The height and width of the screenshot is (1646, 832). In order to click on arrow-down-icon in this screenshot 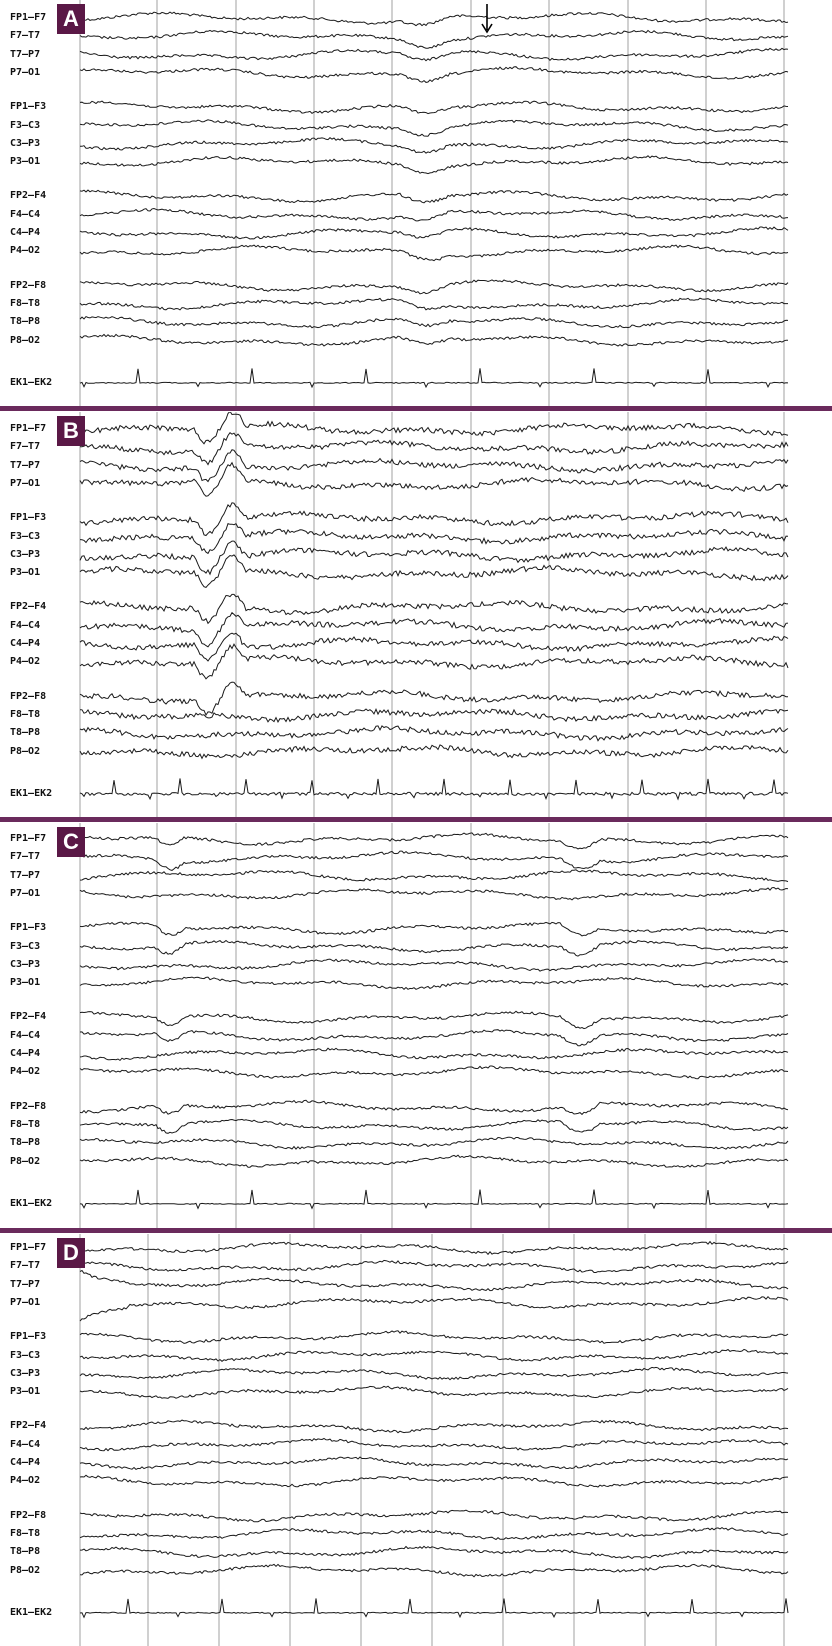, I will do `click(487, 19)`.